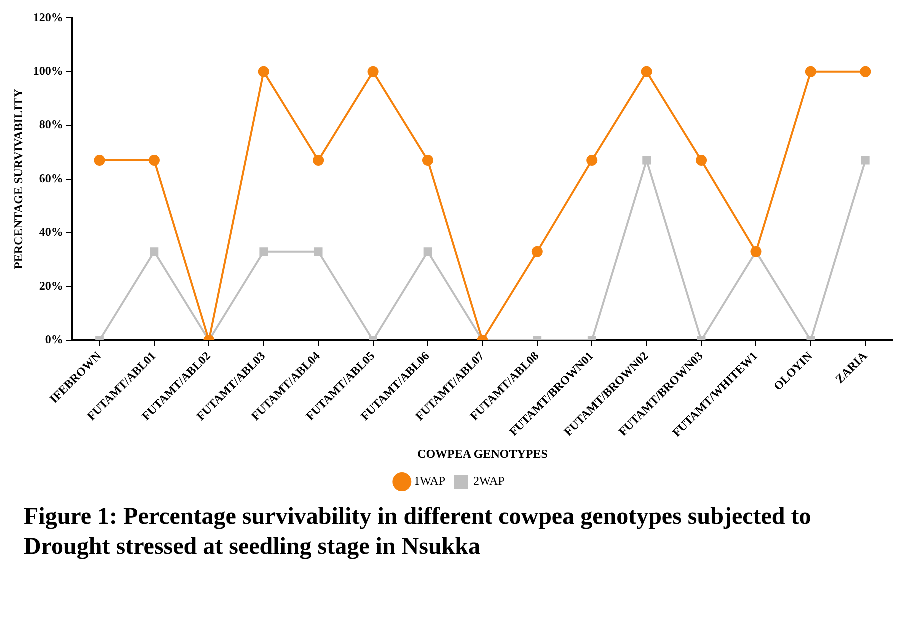 The image size is (911, 620). Describe the element at coordinates (483, 453) in the screenshot. I see `x-axis-title: COWPEA GENOTYPES` at that location.